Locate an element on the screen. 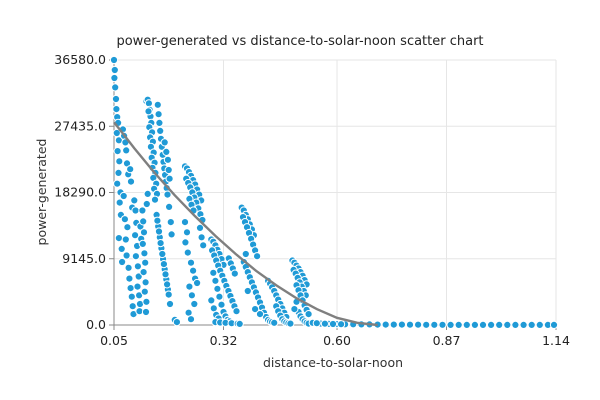 The image size is (600, 400). y-axis-label: power-generated is located at coordinates (41, 192).